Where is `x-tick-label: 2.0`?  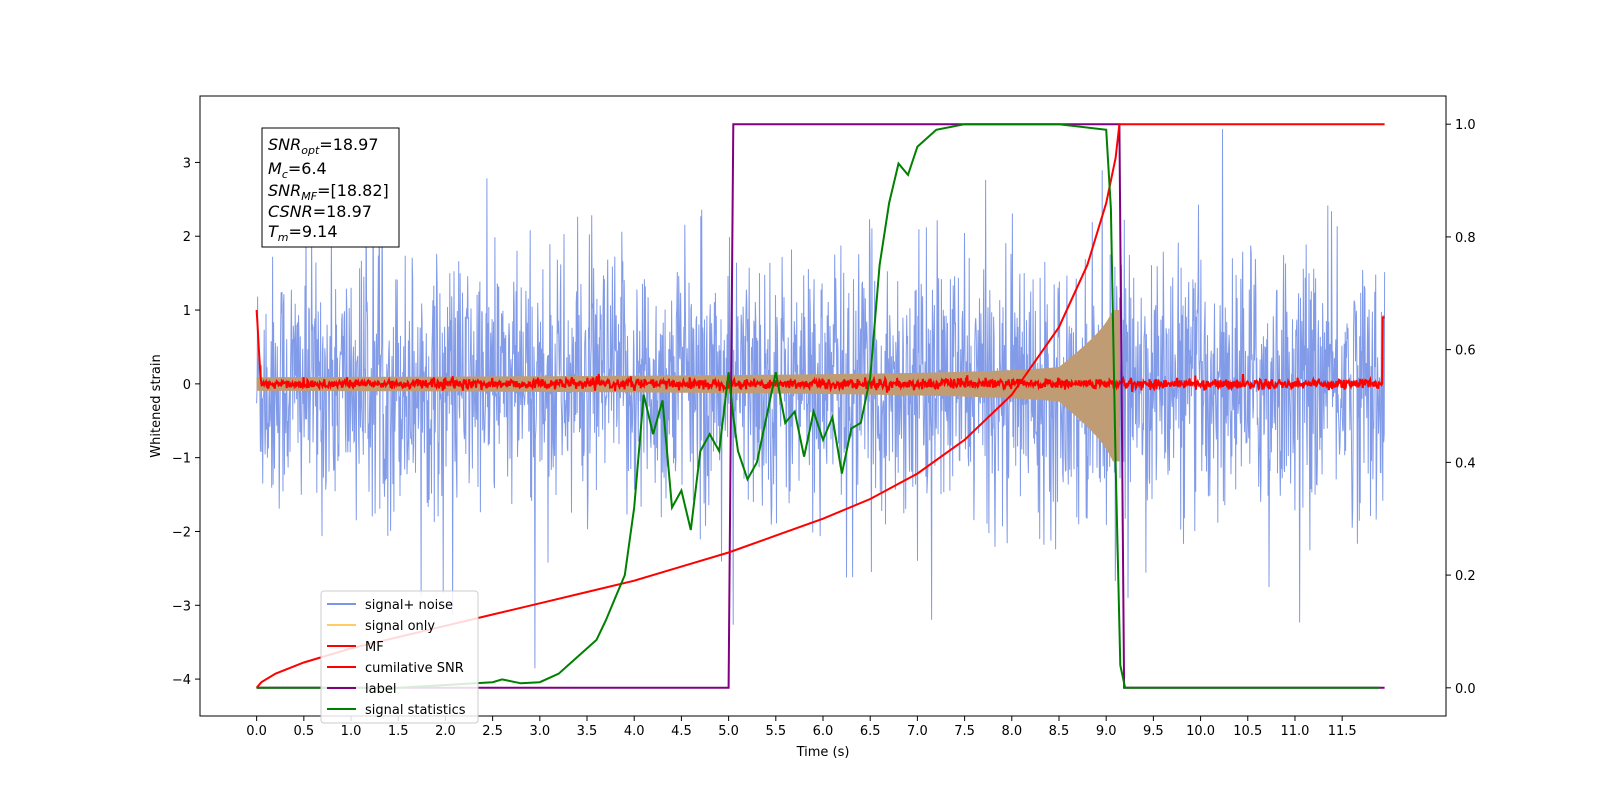 x-tick-label: 2.0 is located at coordinates (445, 731).